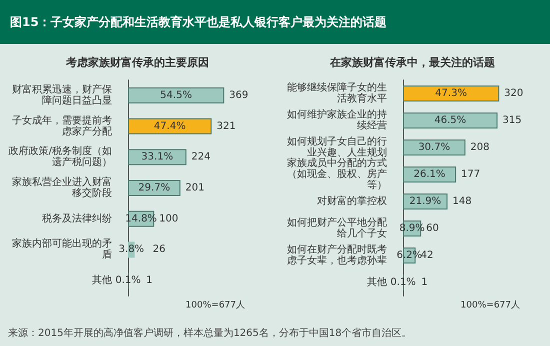 This screenshot has height=346, width=550. I want to click on y-tick-label: 能够继续保障子女的生活教育水平, so click(337, 93).